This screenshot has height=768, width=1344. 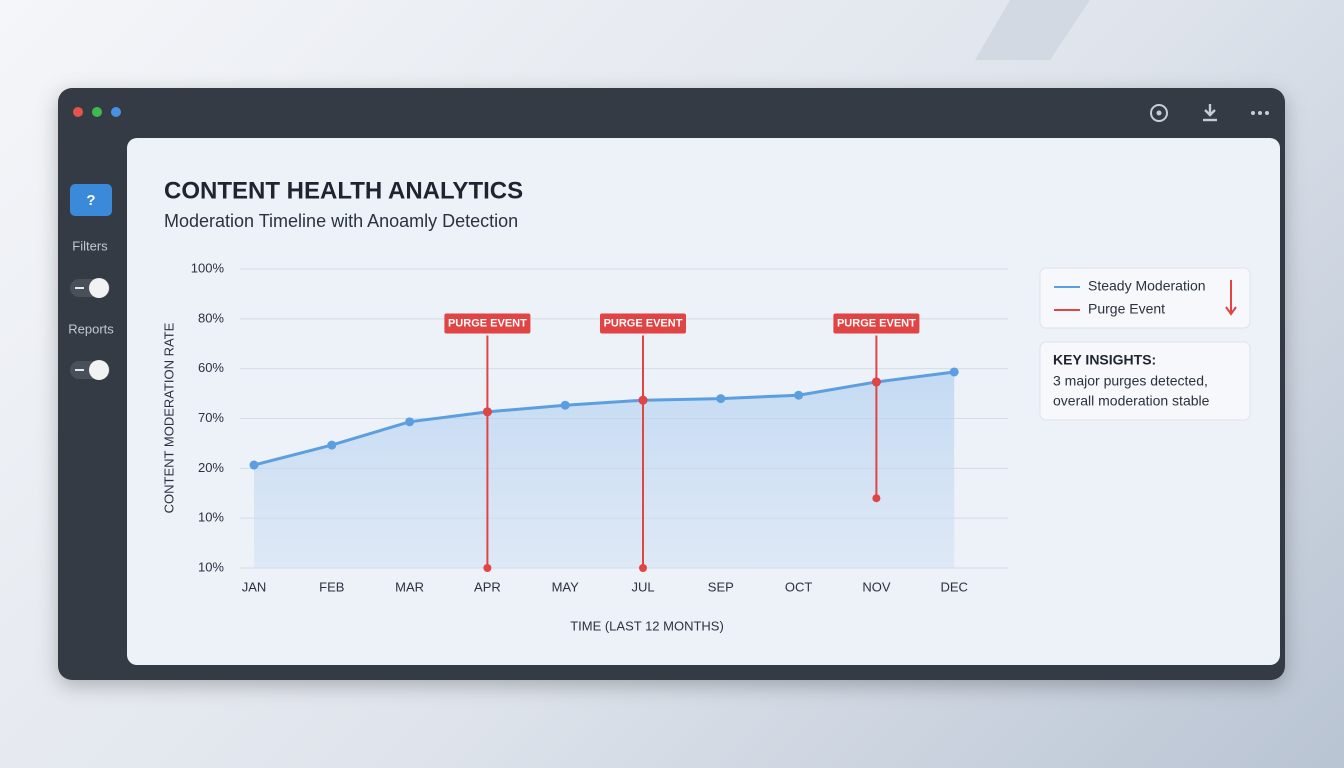 I want to click on y-axis-label: CONTENT MODERATION RATE, so click(x=168, y=417).